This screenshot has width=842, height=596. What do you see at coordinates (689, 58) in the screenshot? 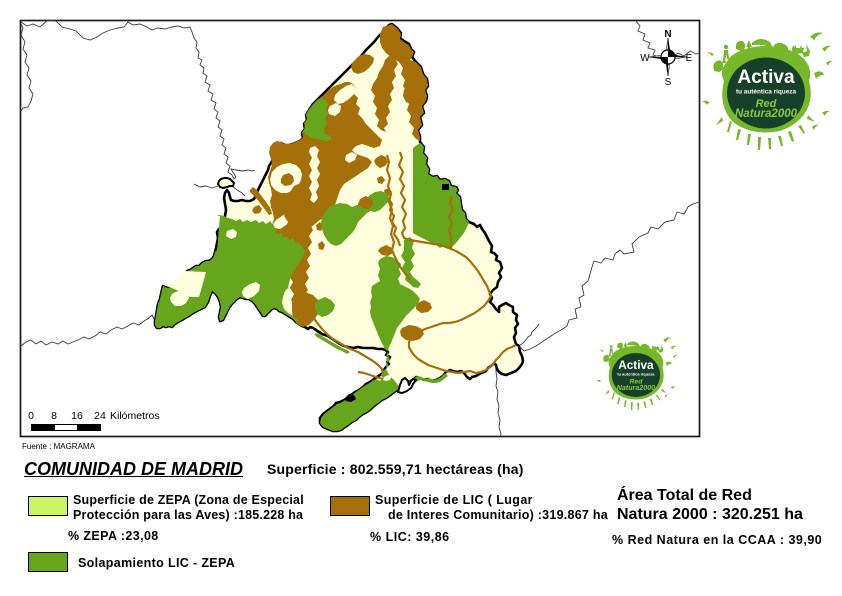
I see `svg-text: E` at bounding box center [689, 58].